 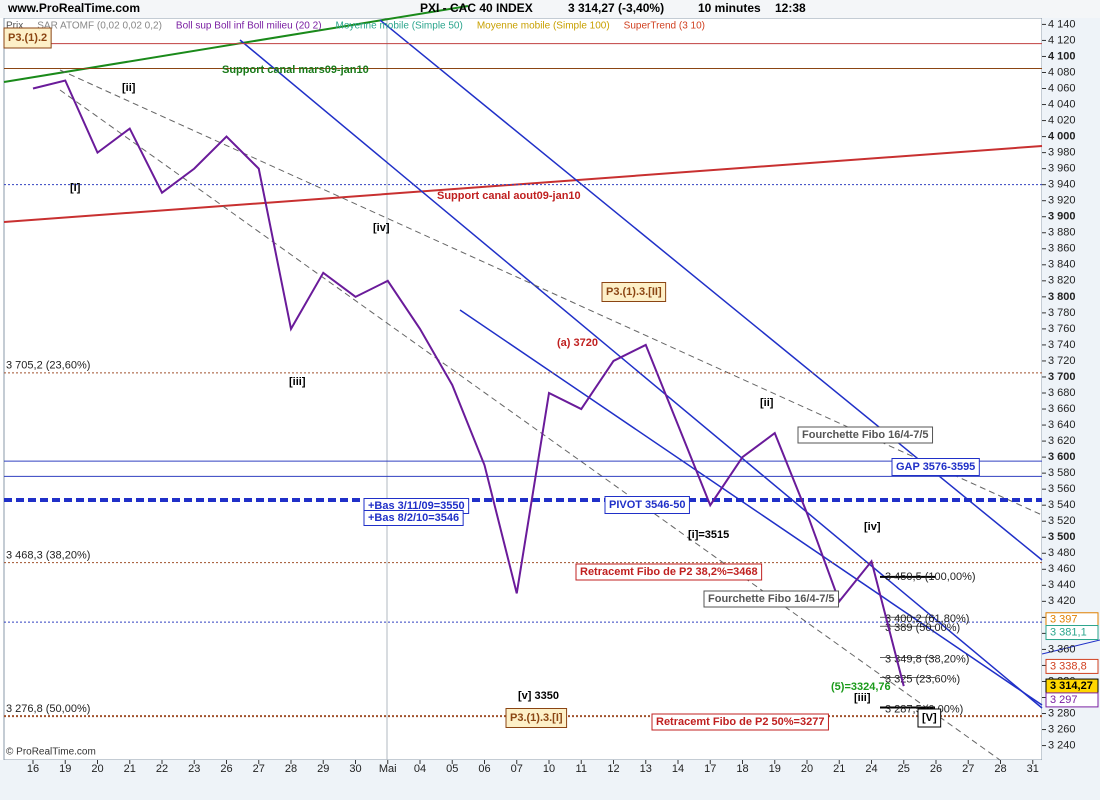 I want to click on y-tick-label: 4 020, so click(x=1062, y=120).